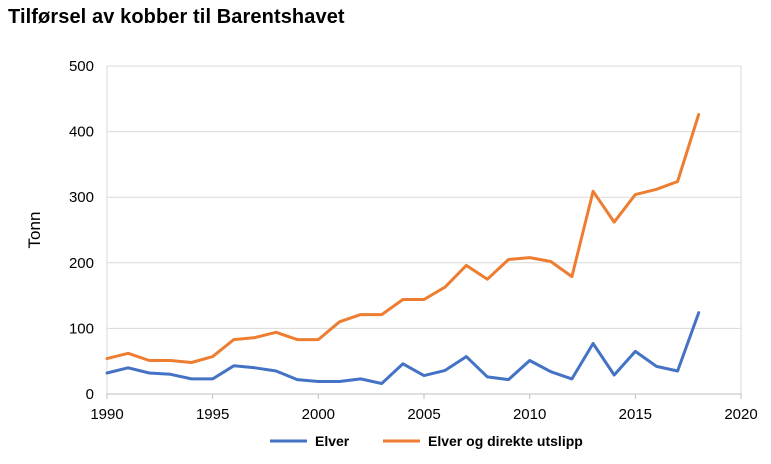 The height and width of the screenshot is (464, 771). What do you see at coordinates (505, 441) in the screenshot?
I see `legend-label-2: Elver og direkte utslipp` at bounding box center [505, 441].